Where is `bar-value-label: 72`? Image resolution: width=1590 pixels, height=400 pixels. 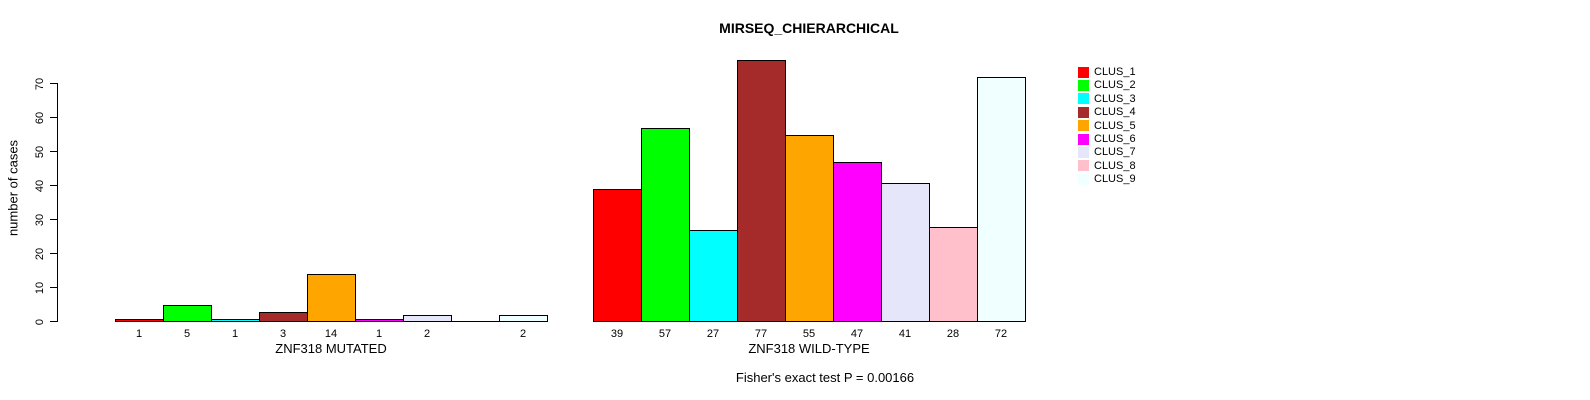 bar-value-label: 72 is located at coordinates (1001, 334).